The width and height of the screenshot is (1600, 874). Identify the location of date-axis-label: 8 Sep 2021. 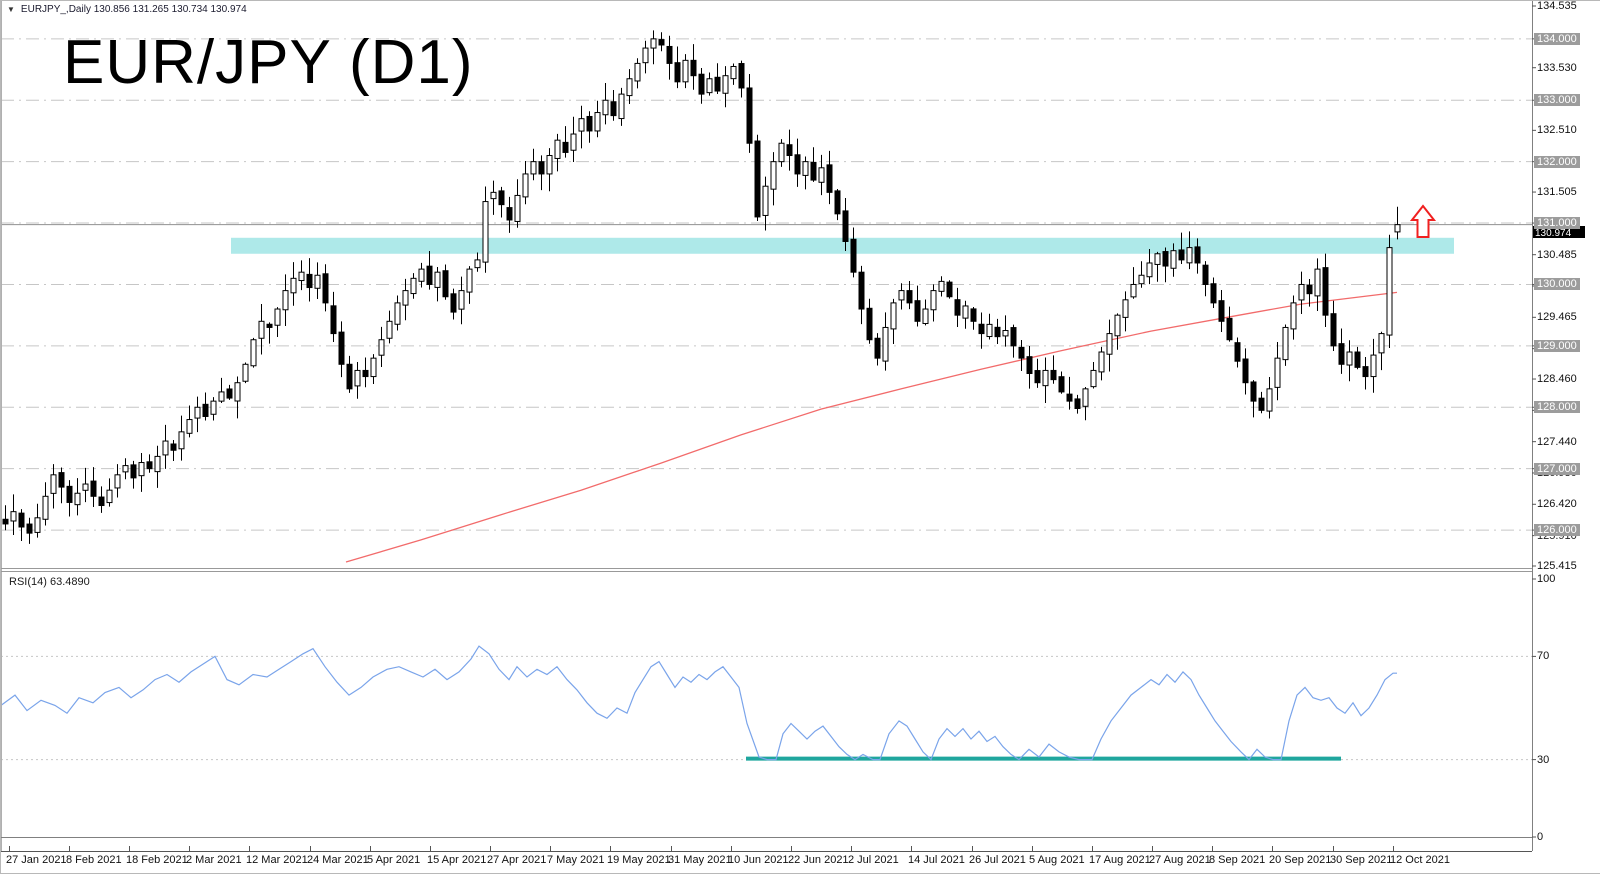
(1237, 860).